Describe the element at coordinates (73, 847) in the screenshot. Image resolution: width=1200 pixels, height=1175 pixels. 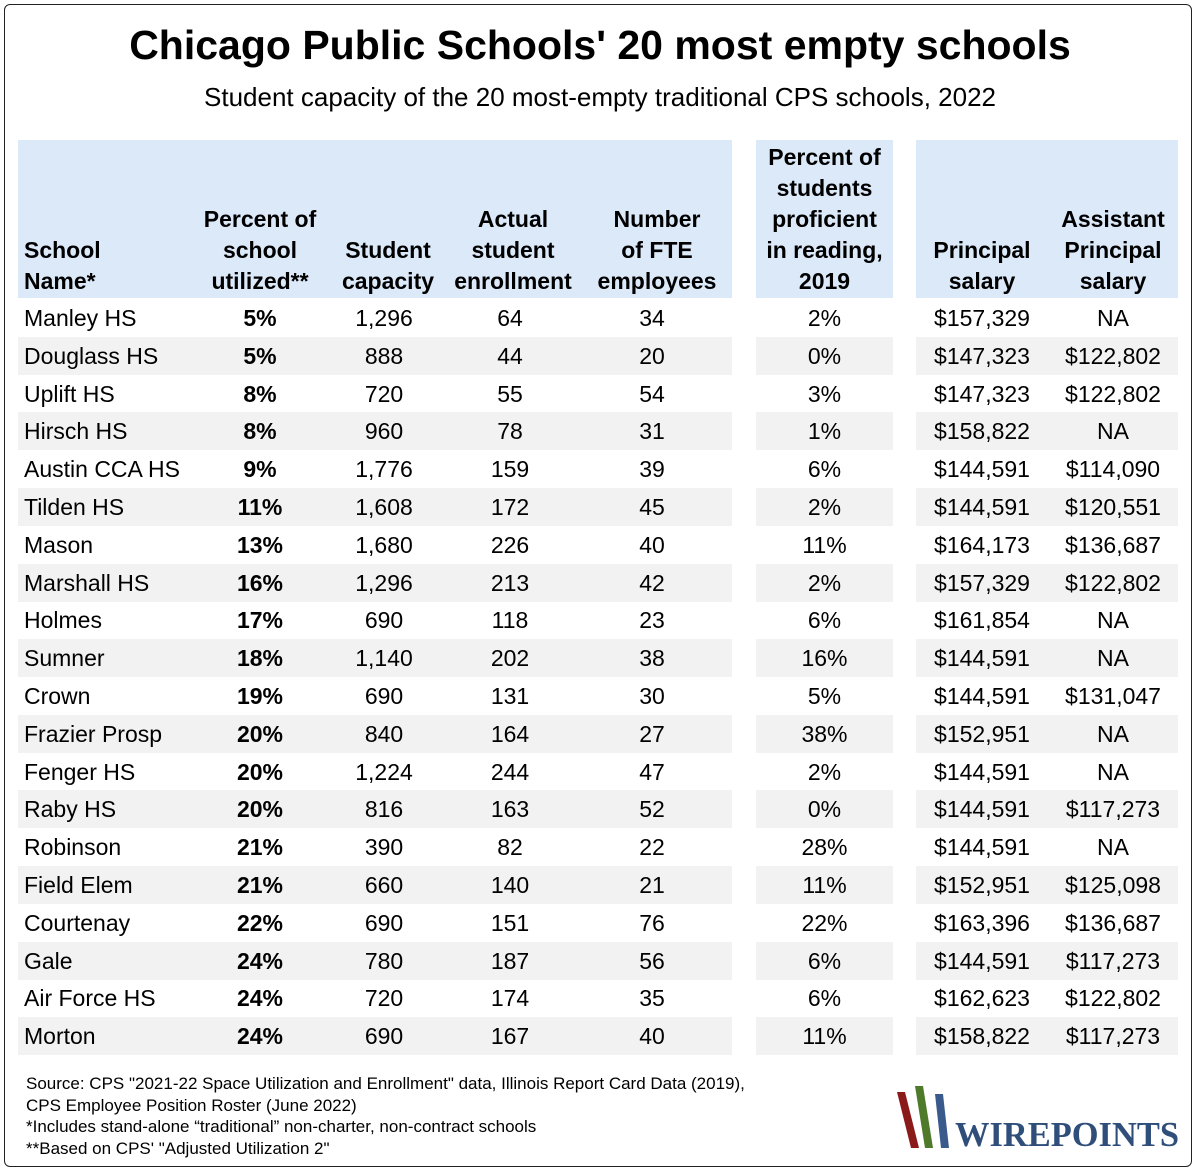
I see `cell-school-name: Robinson` at that location.